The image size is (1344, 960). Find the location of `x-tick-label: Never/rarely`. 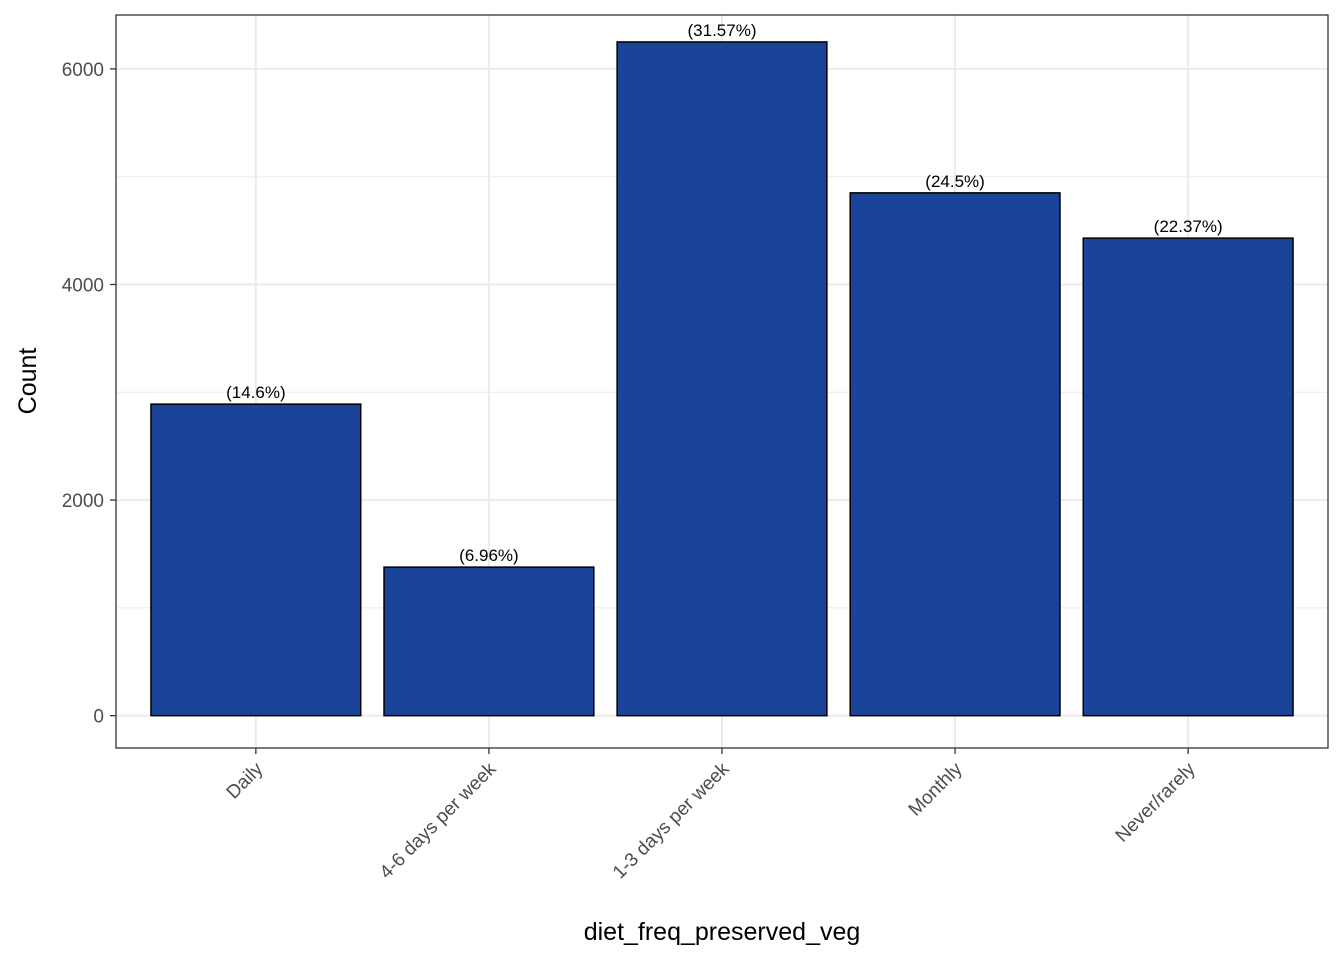

x-tick-label: Never/rarely is located at coordinates (1156, 802).